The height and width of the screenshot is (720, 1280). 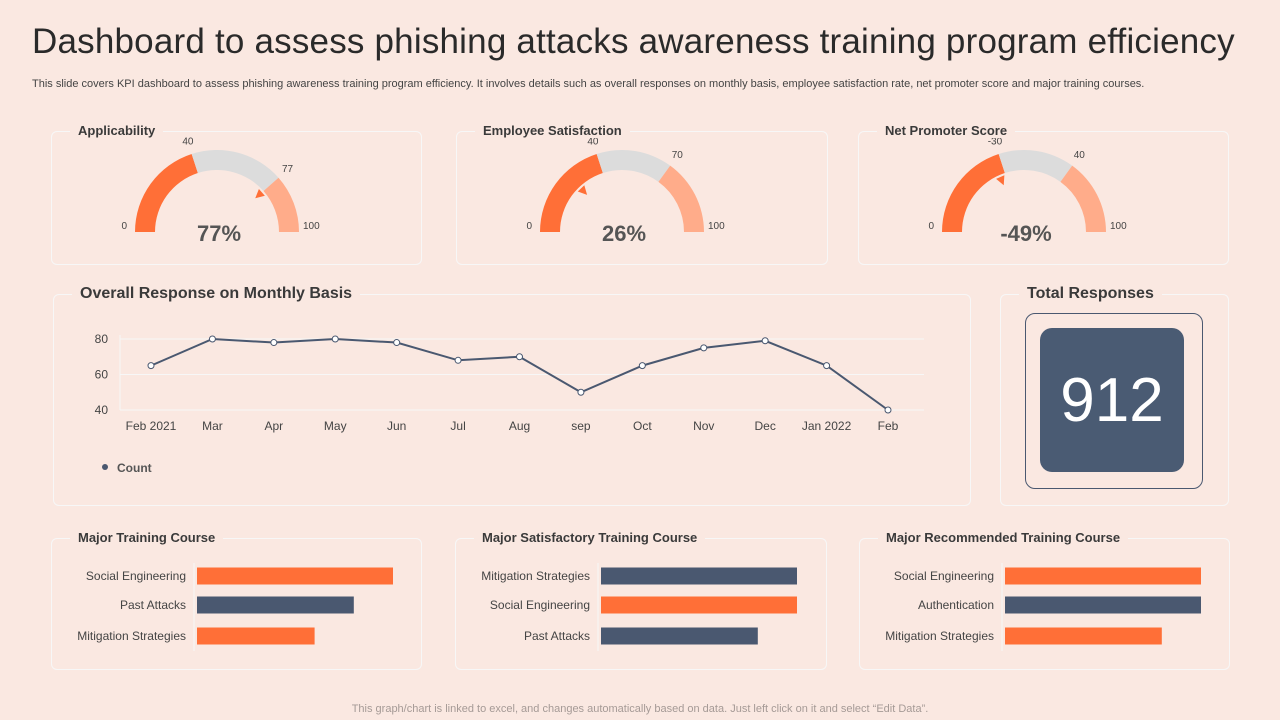 I want to click on gauge-title: Employee Satisfaction, so click(x=552, y=130).